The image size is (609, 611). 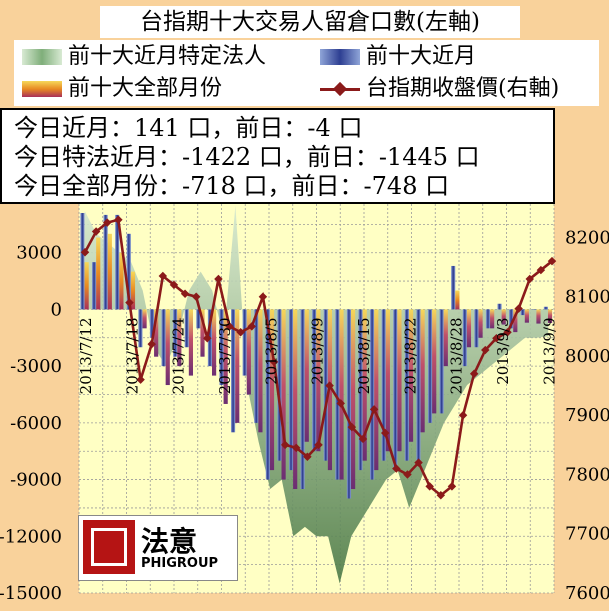 I want to click on x-tick-label: 2013/8/9, so click(x=318, y=350).